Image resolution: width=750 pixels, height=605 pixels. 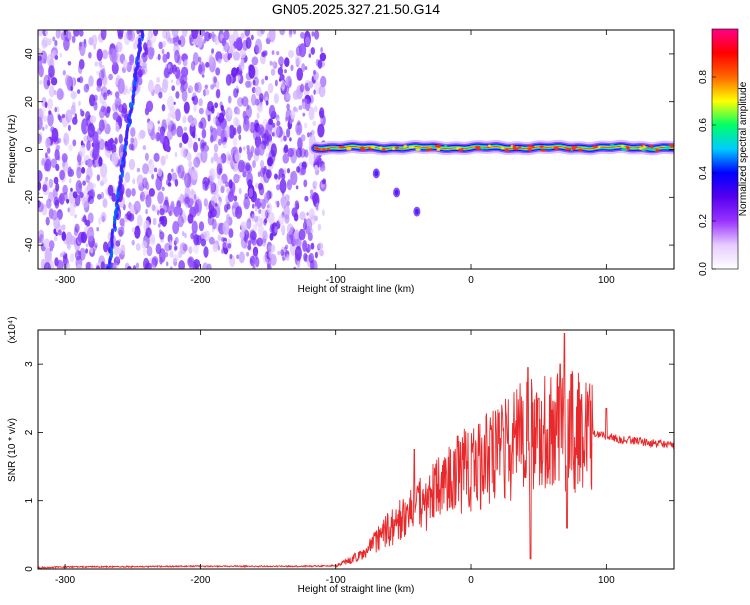 What do you see at coordinates (141, 32) in the screenshot?
I see `spectrogram-streak-cell` at bounding box center [141, 32].